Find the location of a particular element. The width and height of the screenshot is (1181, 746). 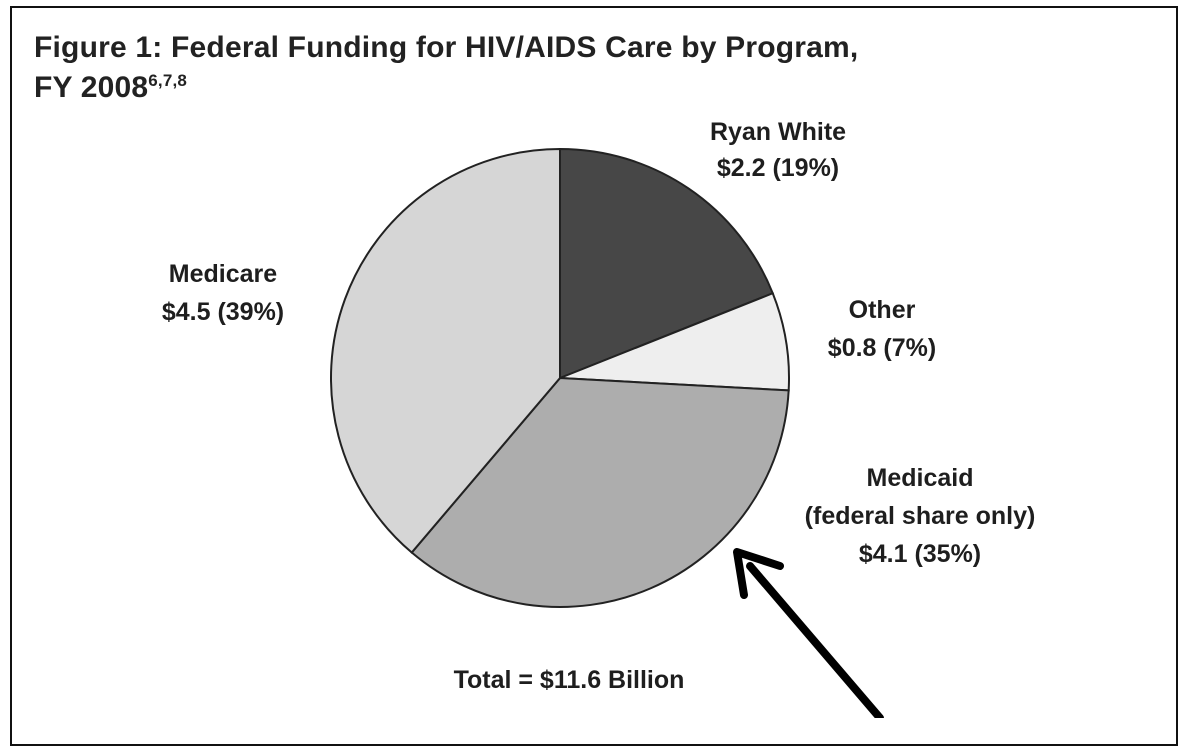

arrow-shaft is located at coordinates (815, 640).